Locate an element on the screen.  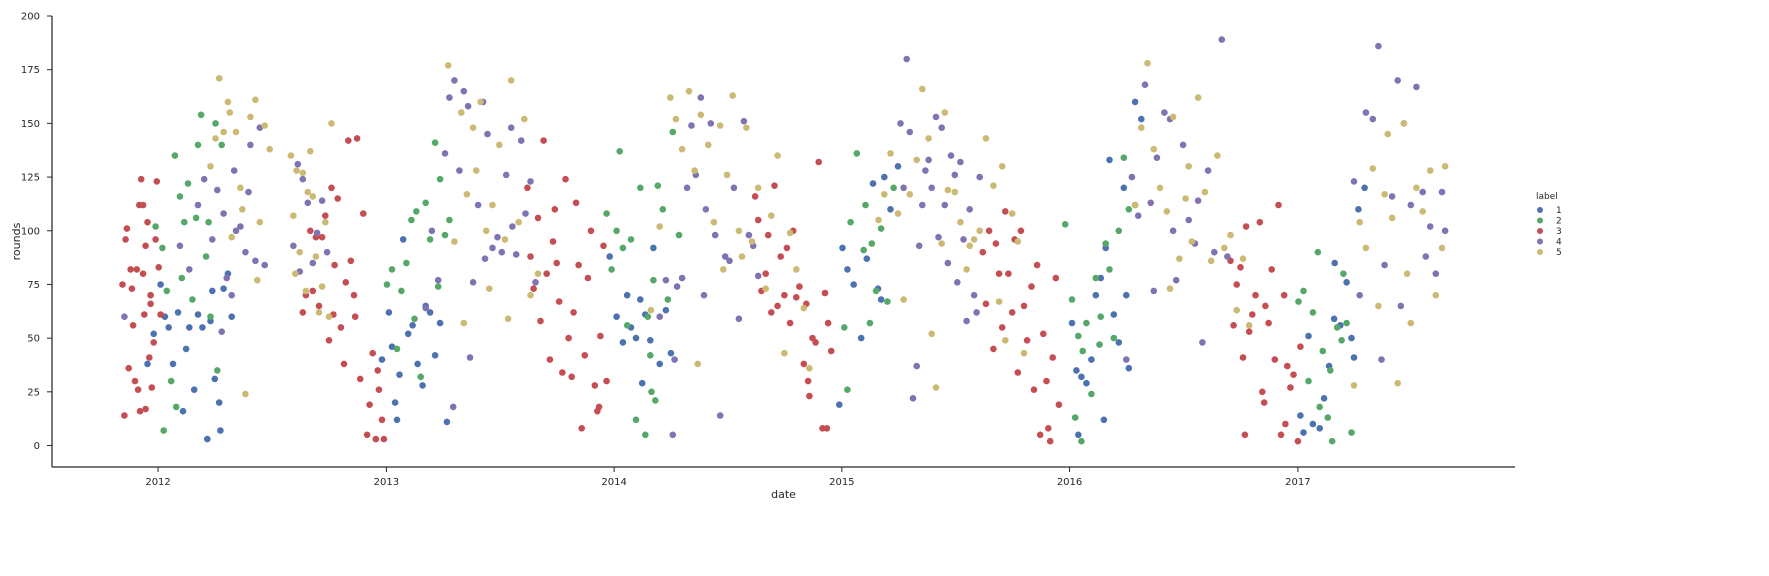
legend-marker is located at coordinates (1540, 241).